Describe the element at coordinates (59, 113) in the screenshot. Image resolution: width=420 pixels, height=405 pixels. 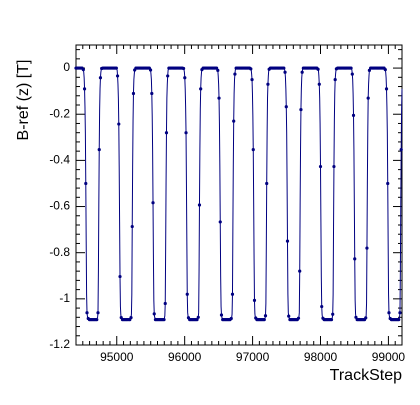
I see `y-tick-label: -0.2` at that location.